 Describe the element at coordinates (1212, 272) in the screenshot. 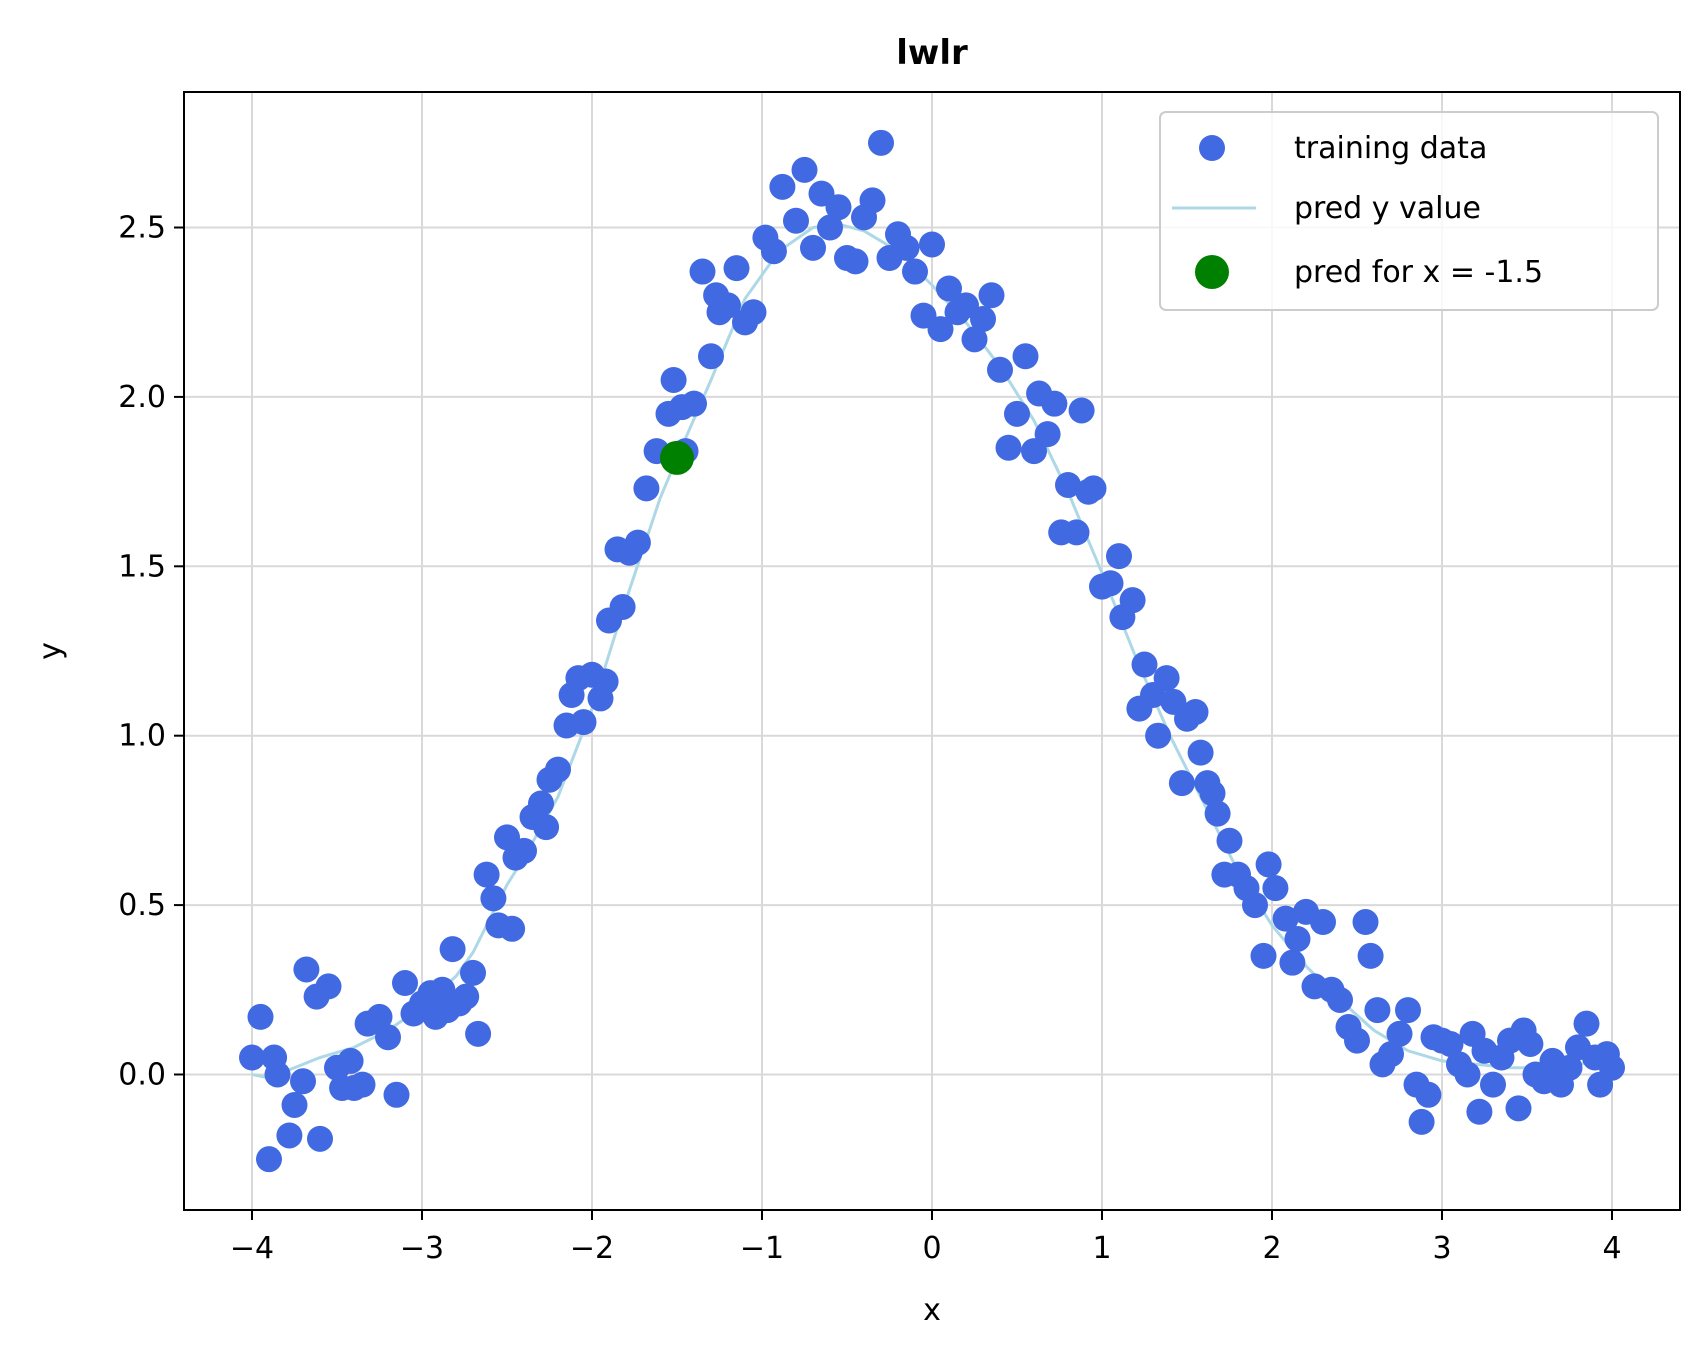

I see `legend-marker-pred-point` at that location.